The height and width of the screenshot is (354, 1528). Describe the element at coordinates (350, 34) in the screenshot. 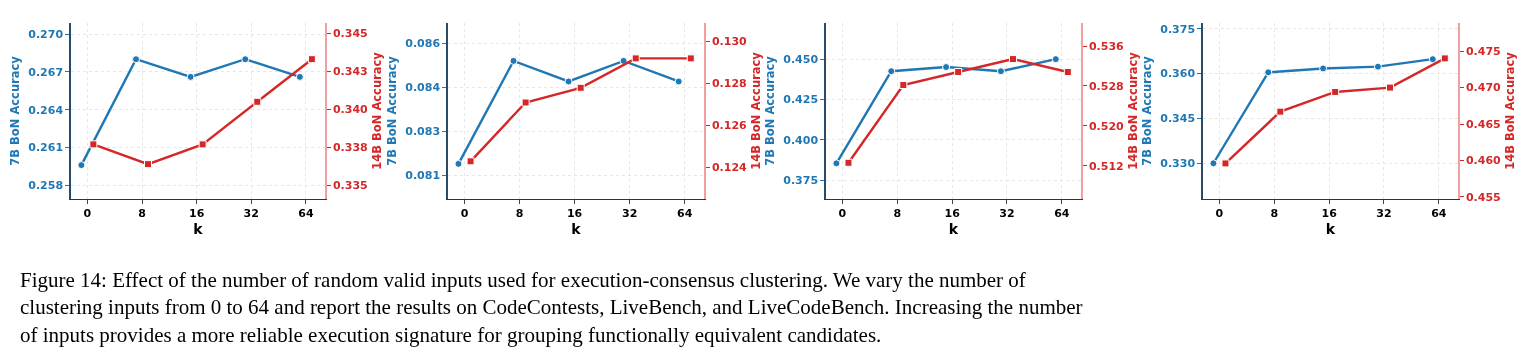

I see `y2-tick-label: 0.345` at that location.